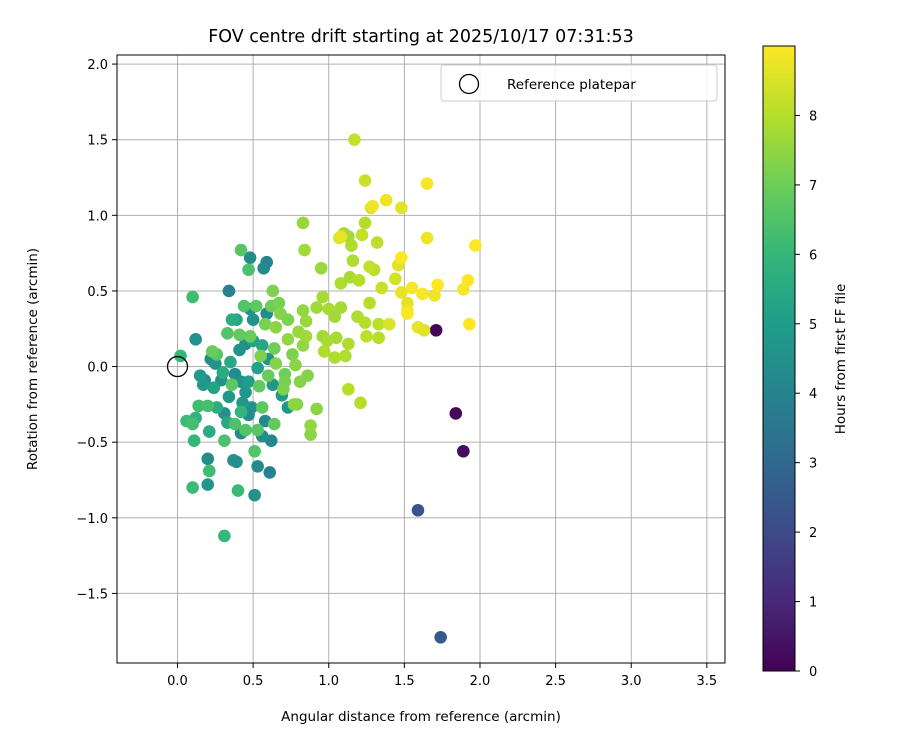 The height and width of the screenshot is (754, 900). What do you see at coordinates (97, 368) in the screenshot?
I see `y-tick-label: 0.0` at bounding box center [97, 368].